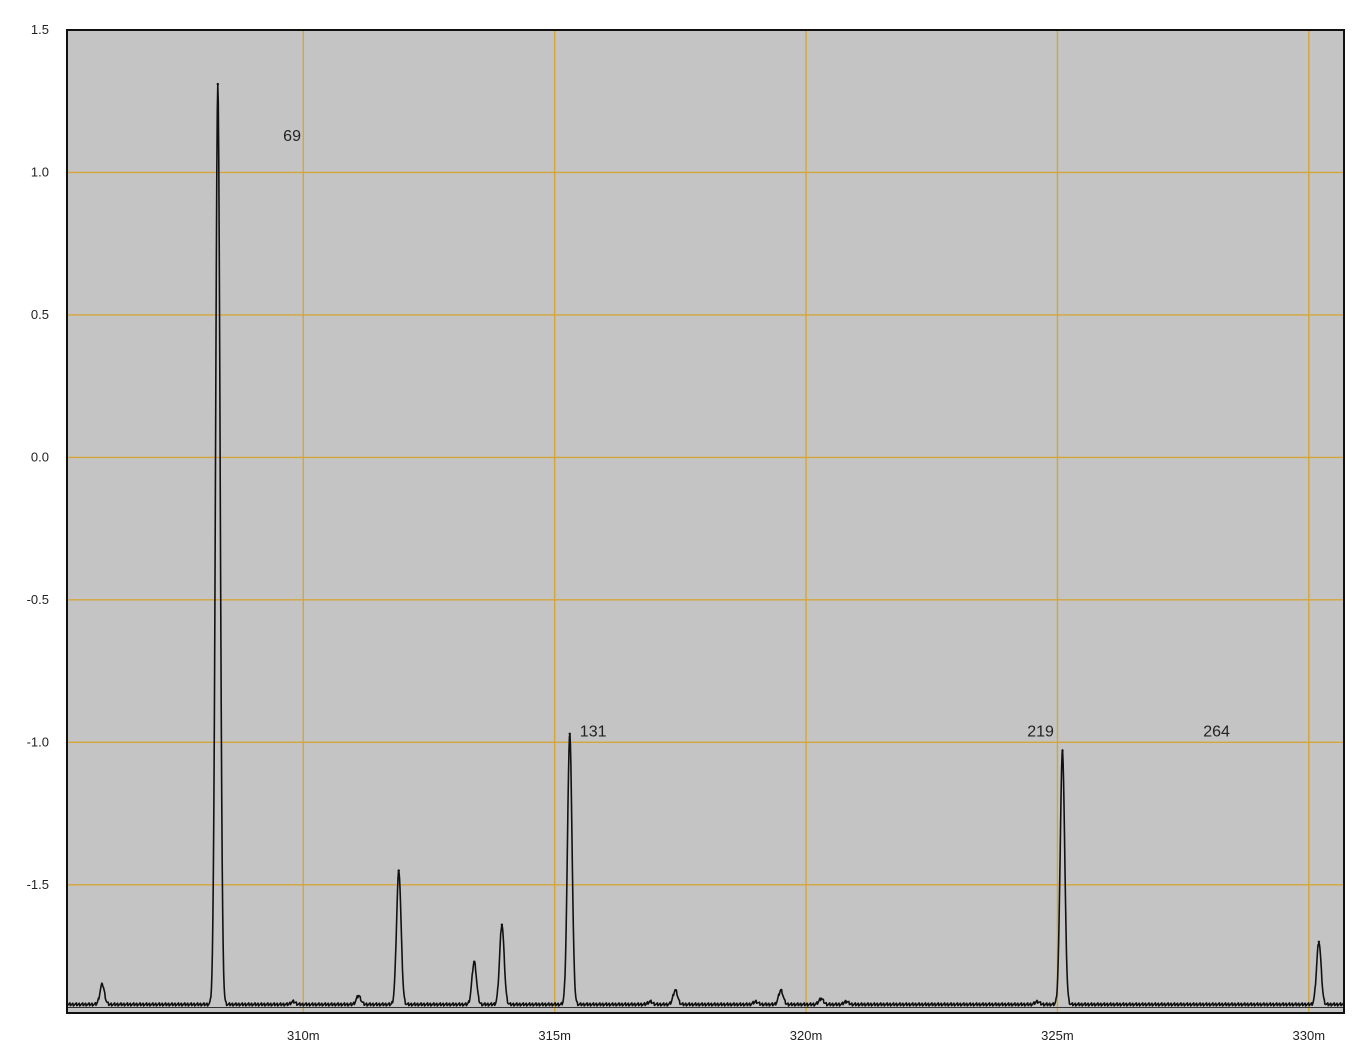  Describe the element at coordinates (40, 29) in the screenshot. I see `y-tick-label-0: 1.5` at that location.